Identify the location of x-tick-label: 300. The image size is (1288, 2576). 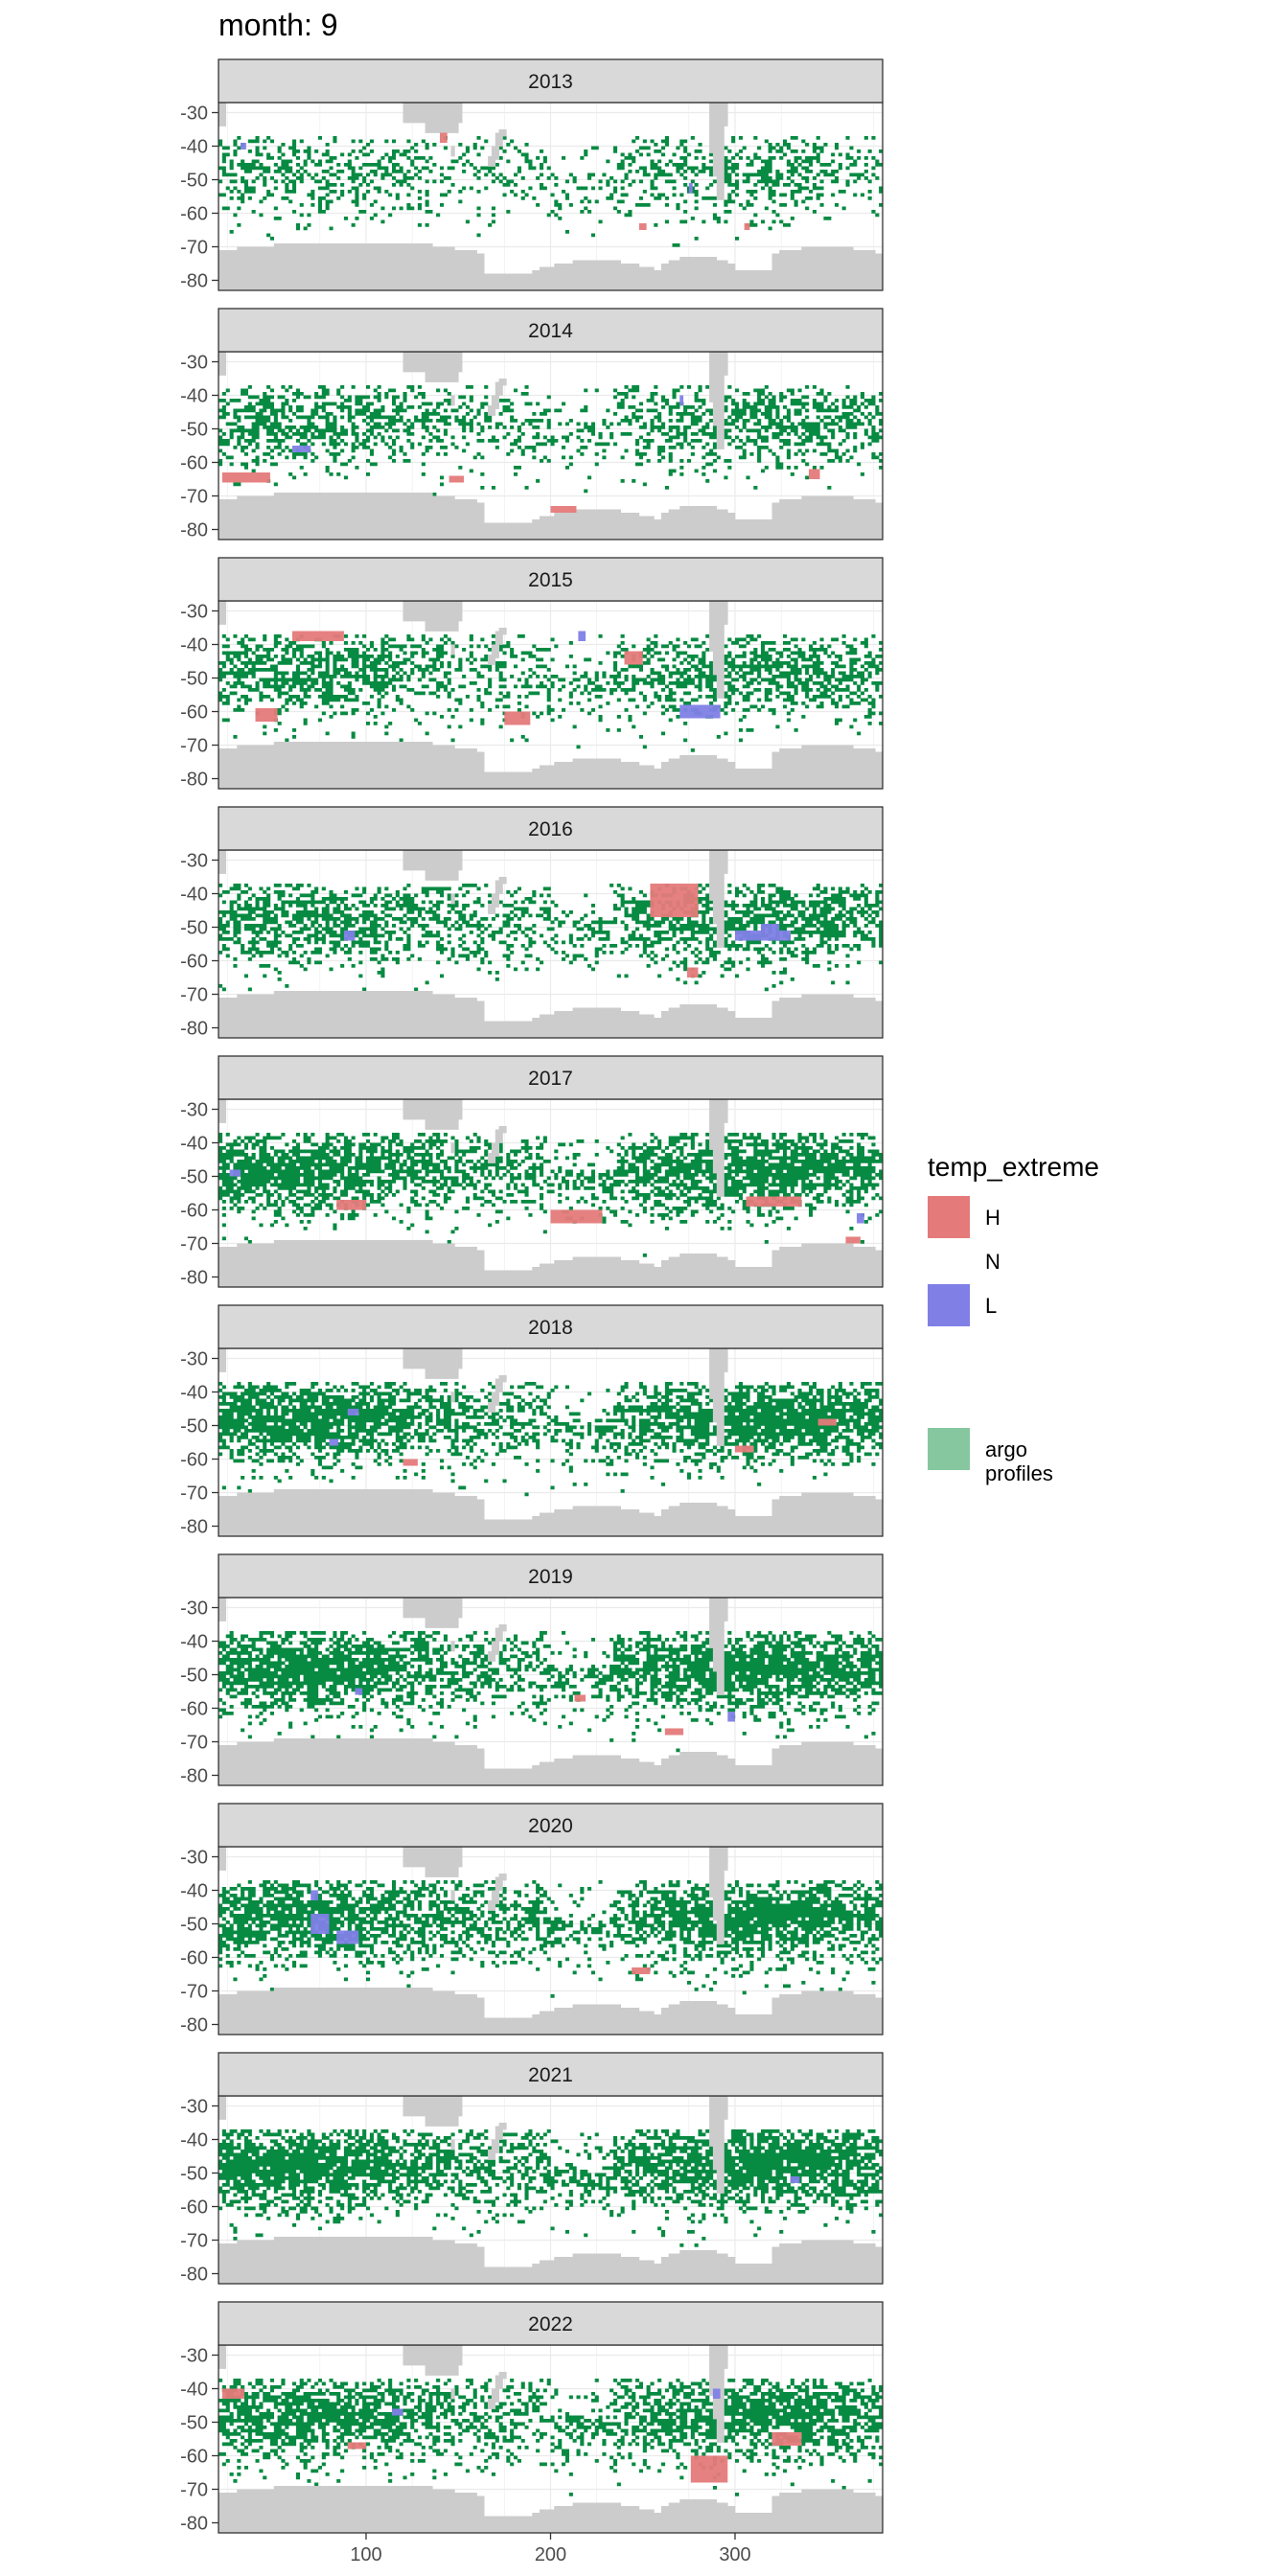
(734, 2555).